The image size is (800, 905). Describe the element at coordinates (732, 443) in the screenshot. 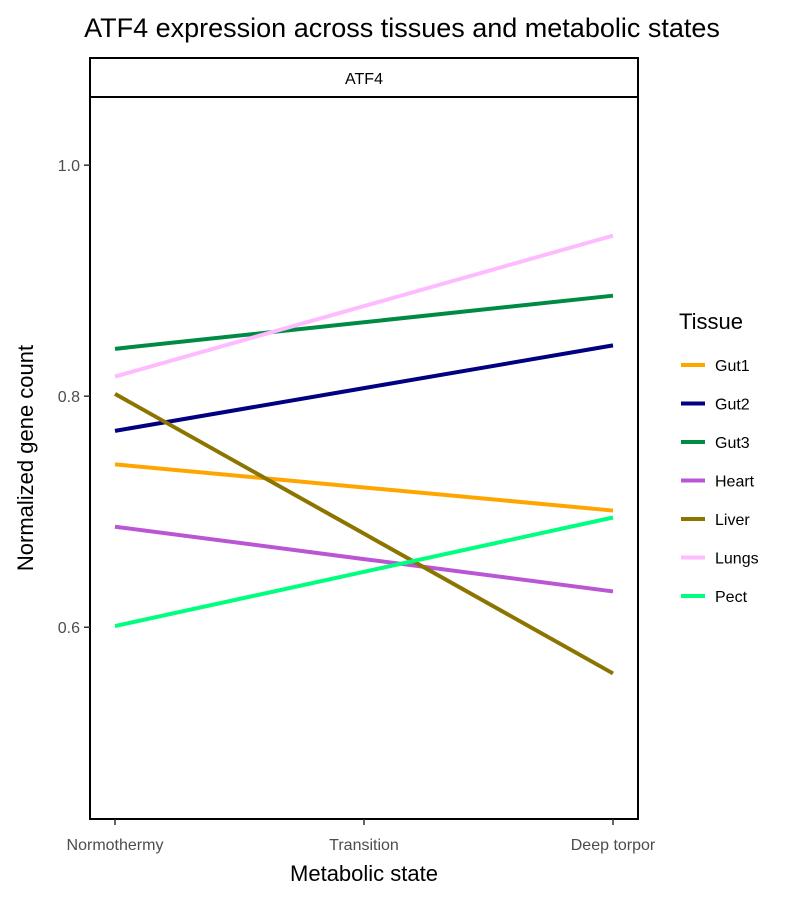

I see `legend-label-gut3: Gut3` at that location.